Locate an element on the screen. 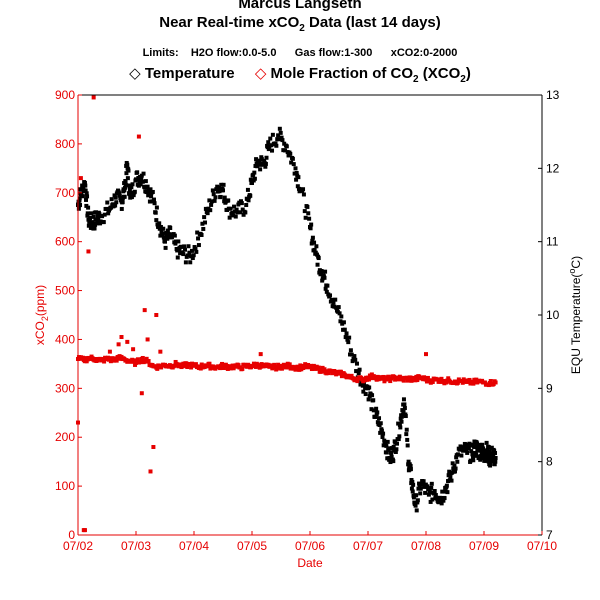 The width and height of the screenshot is (600, 600). x-axis-label: Date is located at coordinates (310, 563).